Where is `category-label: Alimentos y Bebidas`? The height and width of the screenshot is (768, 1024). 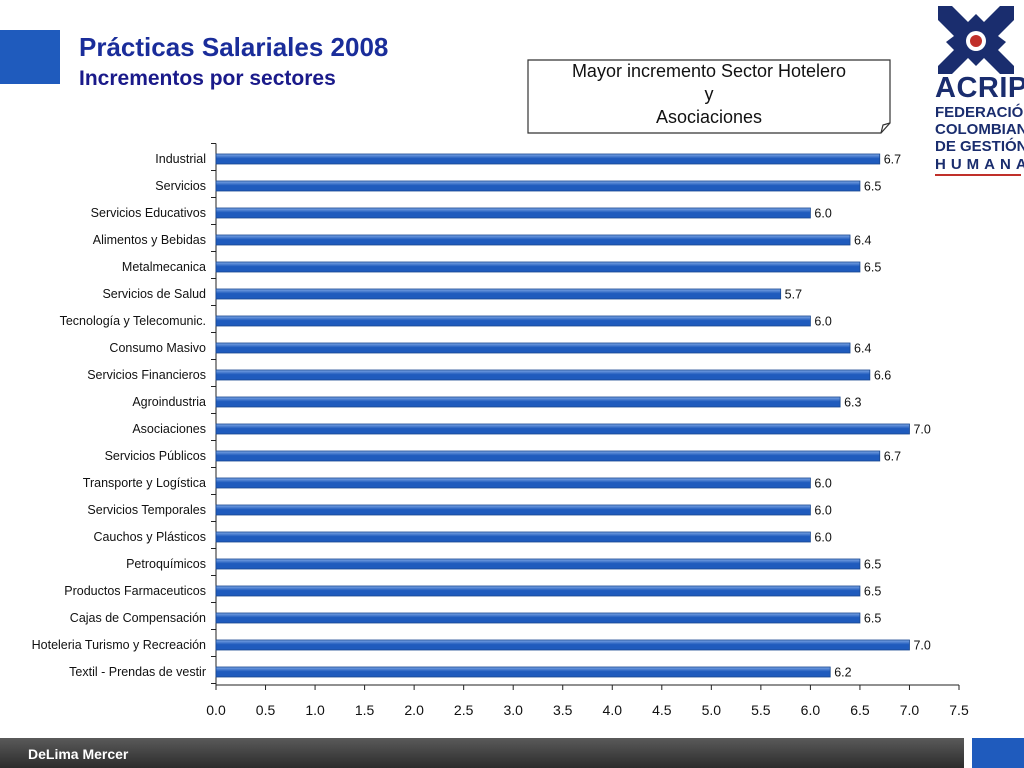 category-label: Alimentos y Bebidas is located at coordinates (149, 240).